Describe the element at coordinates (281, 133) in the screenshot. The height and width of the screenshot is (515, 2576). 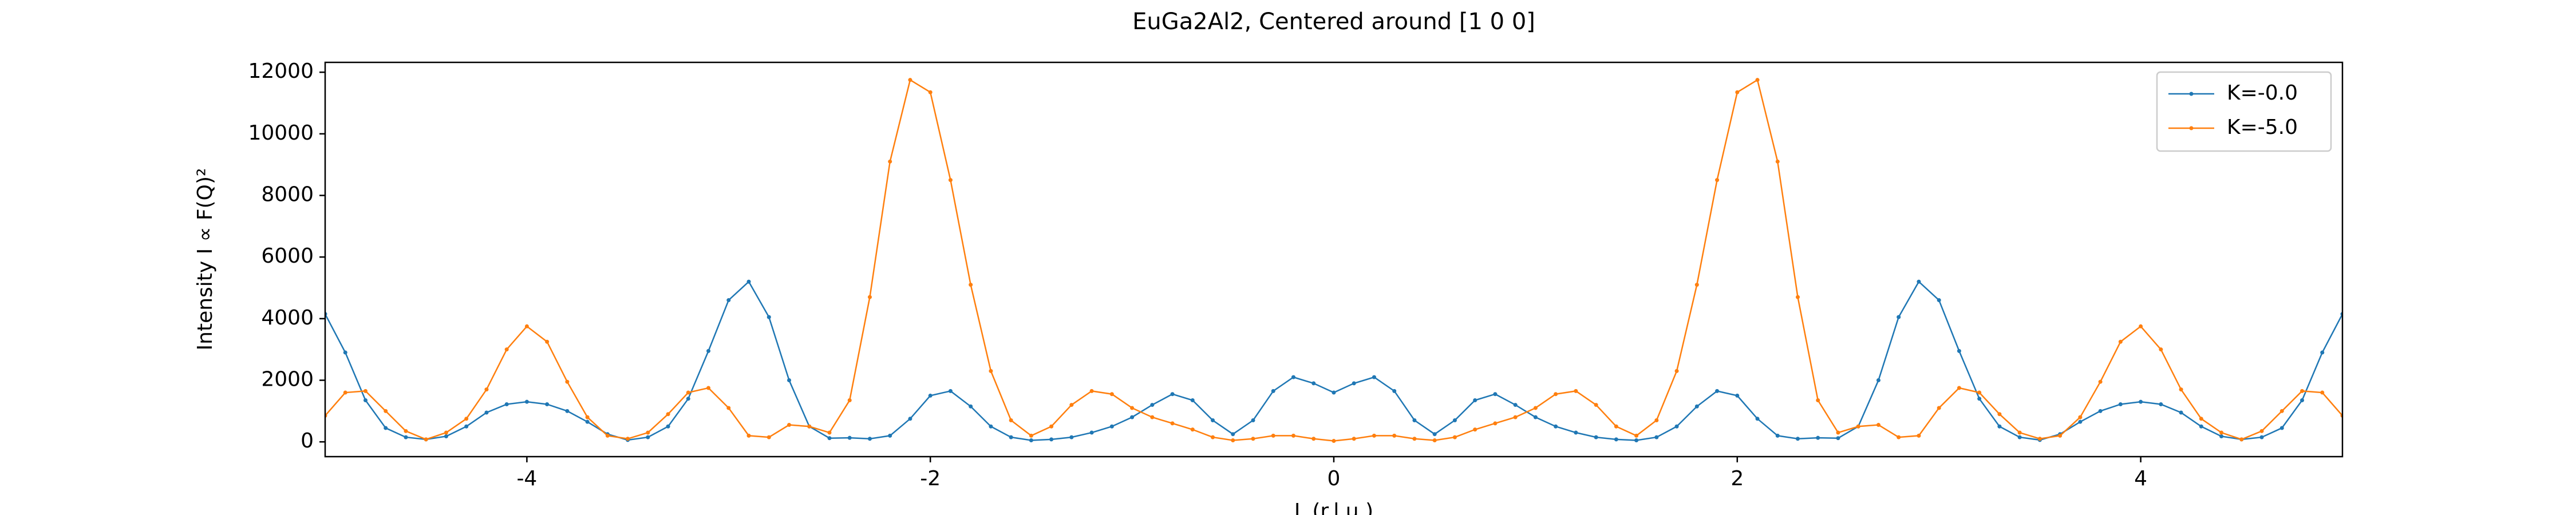
I see `y-tick-label: 10000` at that location.